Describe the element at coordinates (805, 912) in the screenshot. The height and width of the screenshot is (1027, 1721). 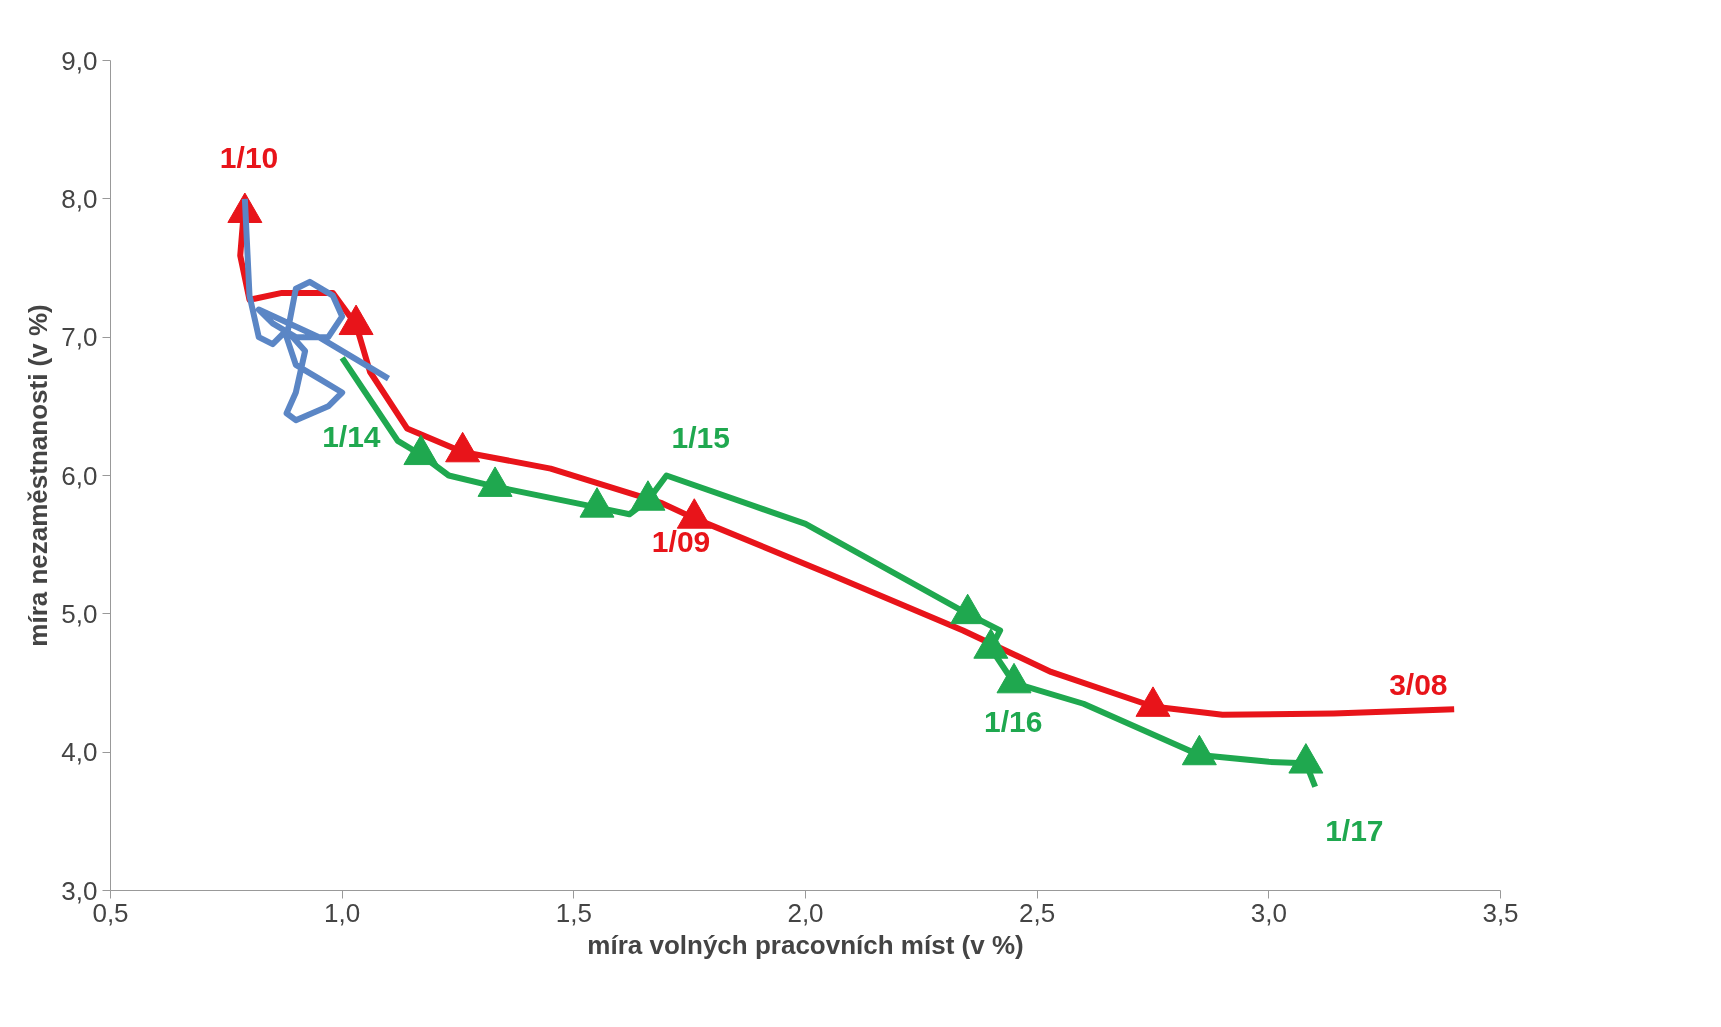
I see `x-tick-label: 2,0` at that location.